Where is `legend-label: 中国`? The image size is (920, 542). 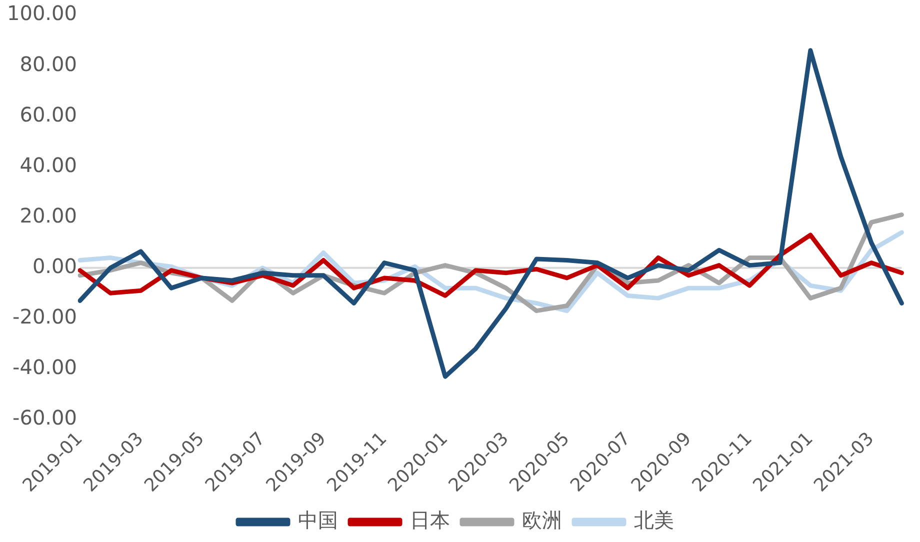 legend-label: 中国 is located at coordinates (318, 520).